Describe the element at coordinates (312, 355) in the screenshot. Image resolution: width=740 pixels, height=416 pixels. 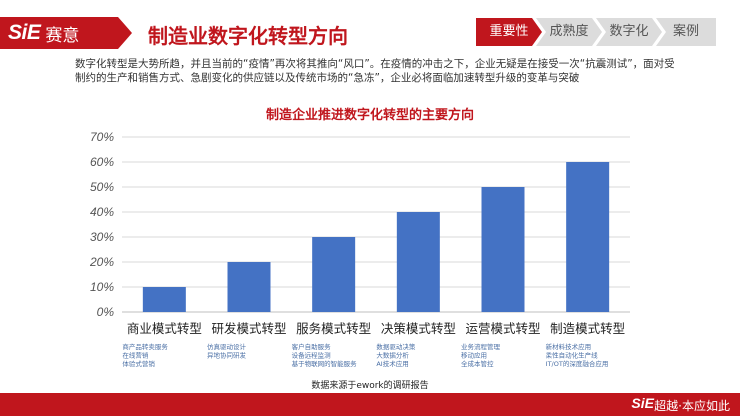
I see `sub-label: 设备远程监测` at that location.